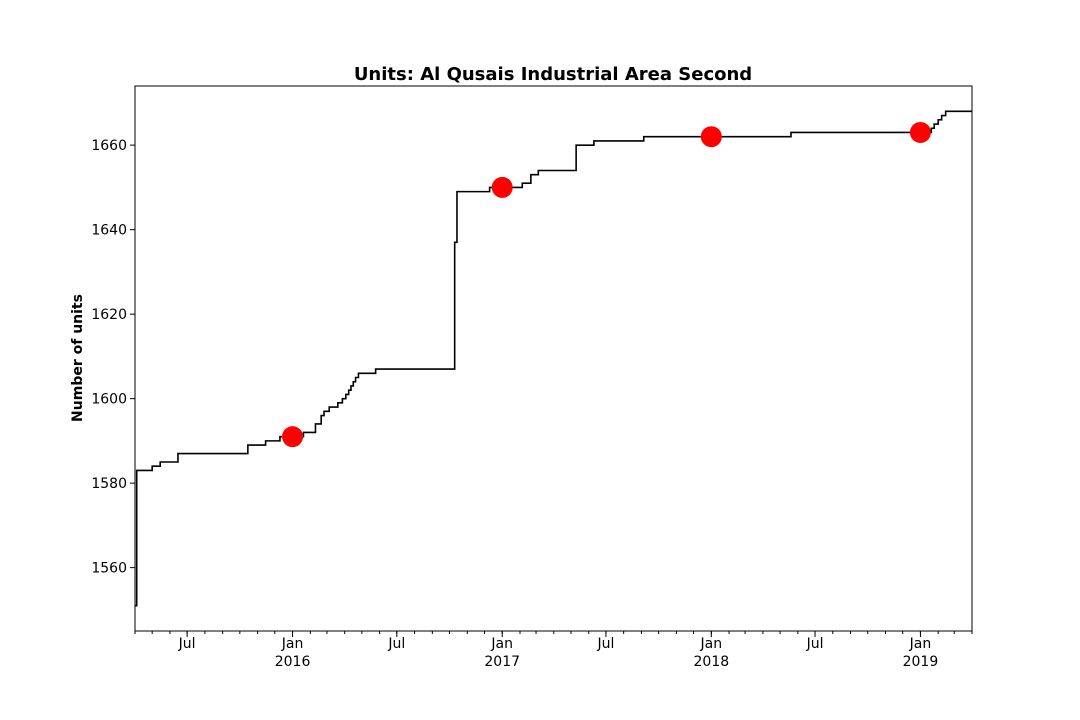  What do you see at coordinates (109, 400) in the screenshot?
I see `y-tick-label: 1600` at bounding box center [109, 400].